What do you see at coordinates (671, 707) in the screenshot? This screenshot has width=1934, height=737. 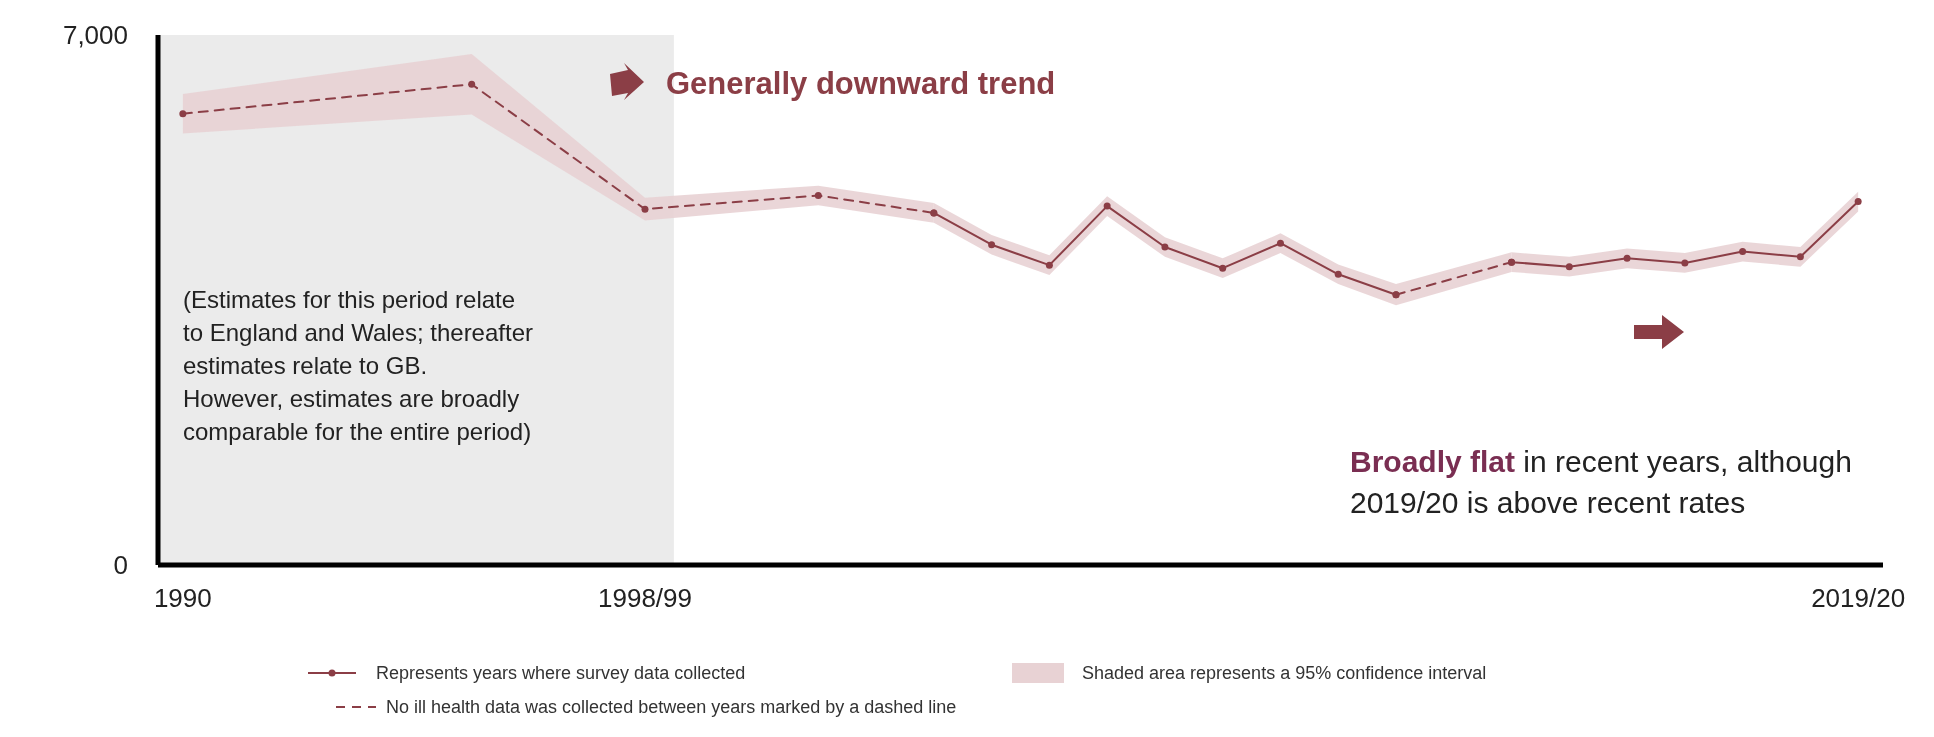 I see `legend-label: No ill health data was collected between years marked by a dashed line` at bounding box center [671, 707].